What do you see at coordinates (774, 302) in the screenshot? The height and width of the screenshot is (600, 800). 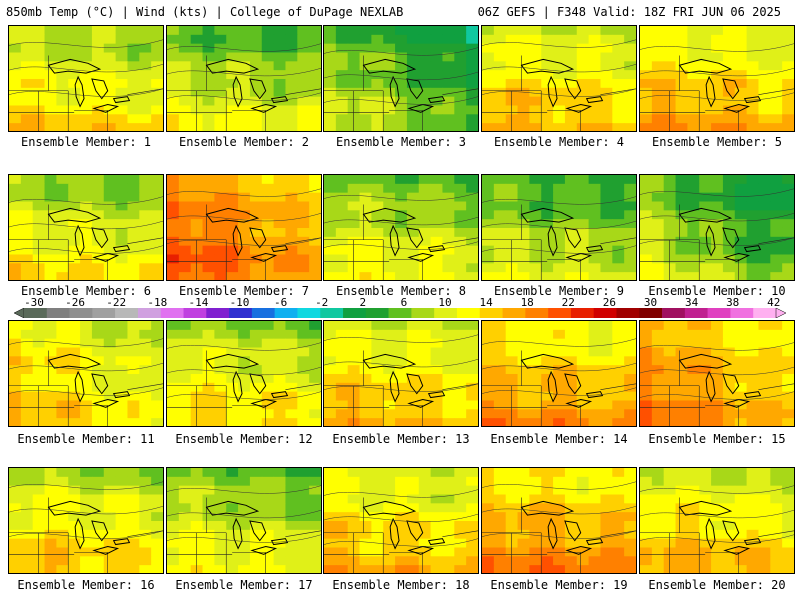 I see `colorbar-label: 42` at bounding box center [774, 302].